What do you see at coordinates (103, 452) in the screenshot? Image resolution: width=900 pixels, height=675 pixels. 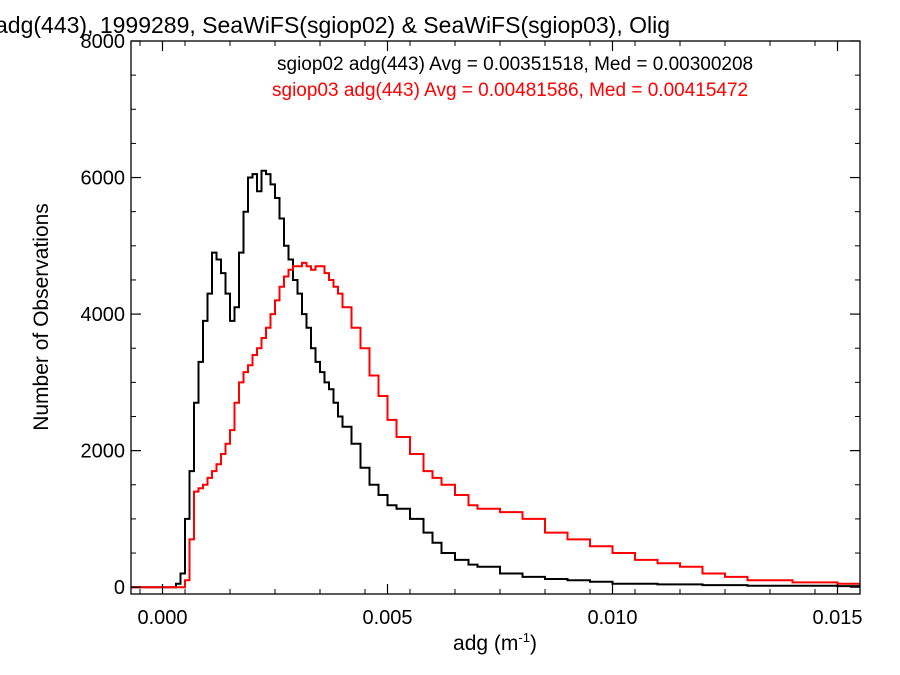 I see `y-tick-label: 2000` at bounding box center [103, 452].